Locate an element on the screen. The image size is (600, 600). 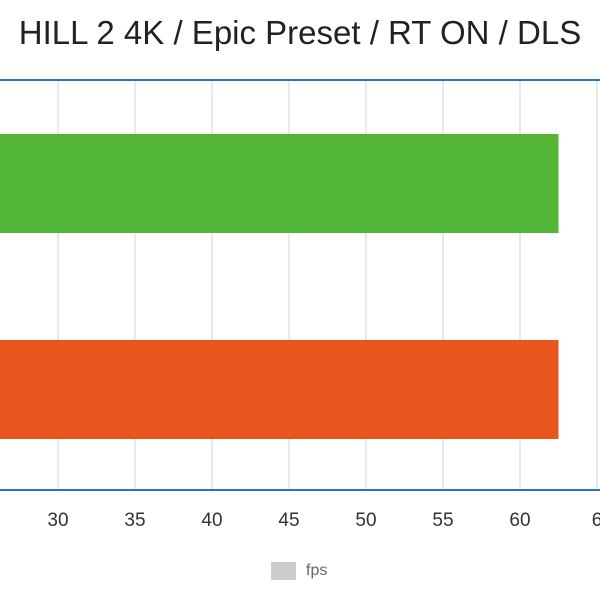
chart-title: HILL 2 4K / Epic Preset / RT ON / DLS is located at coordinates (300, 32).